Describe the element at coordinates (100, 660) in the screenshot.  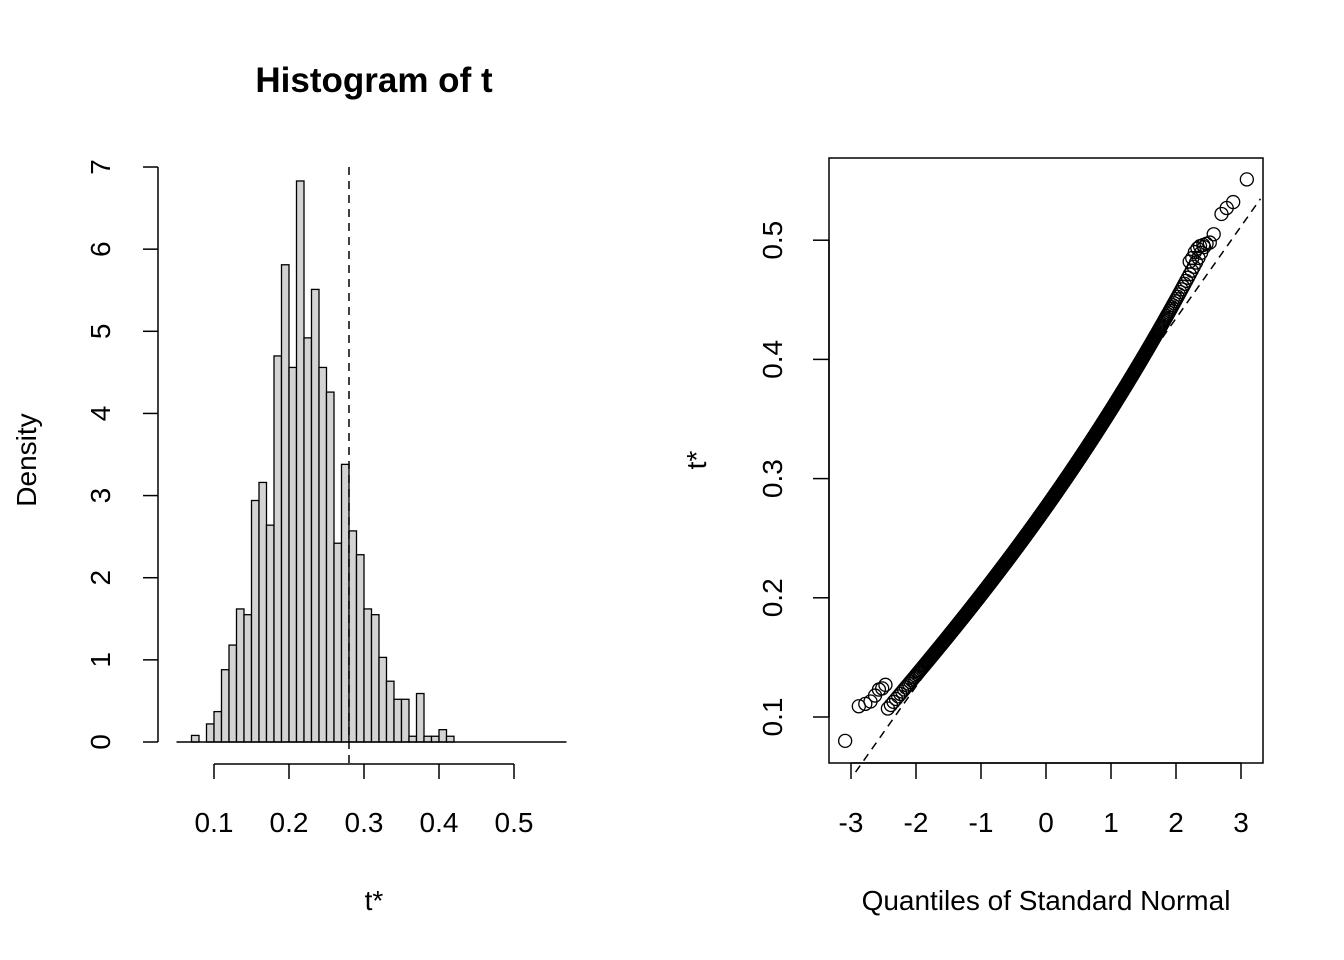
I see `histogram-y-tick-label: 1` at that location.